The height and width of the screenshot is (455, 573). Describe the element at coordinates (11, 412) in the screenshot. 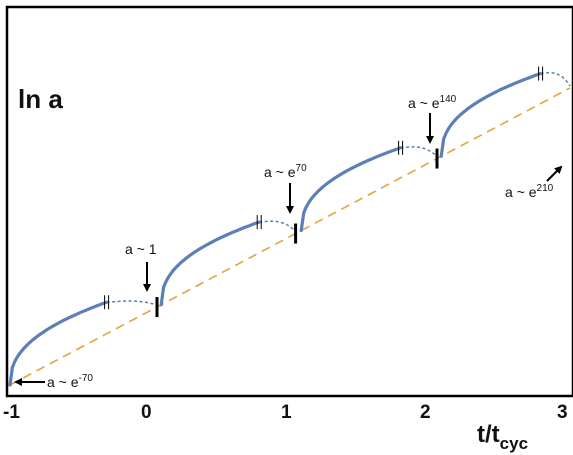

I see `x-tick-label: -1` at that location.